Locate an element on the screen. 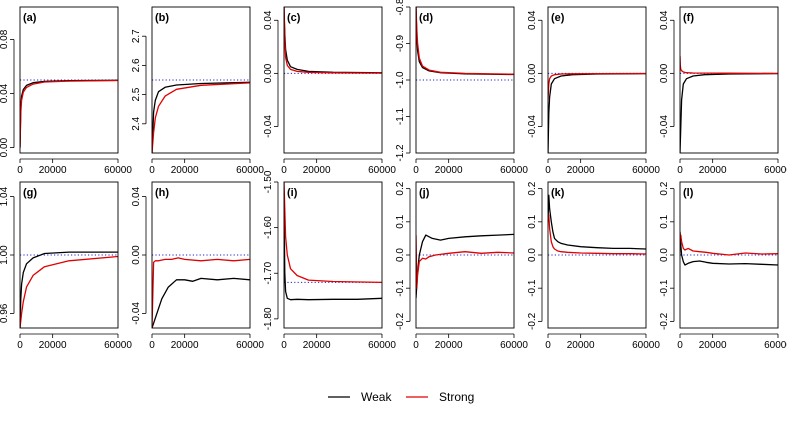 This screenshot has width=787, height=430. panel-label: (l) is located at coordinates (688, 193).